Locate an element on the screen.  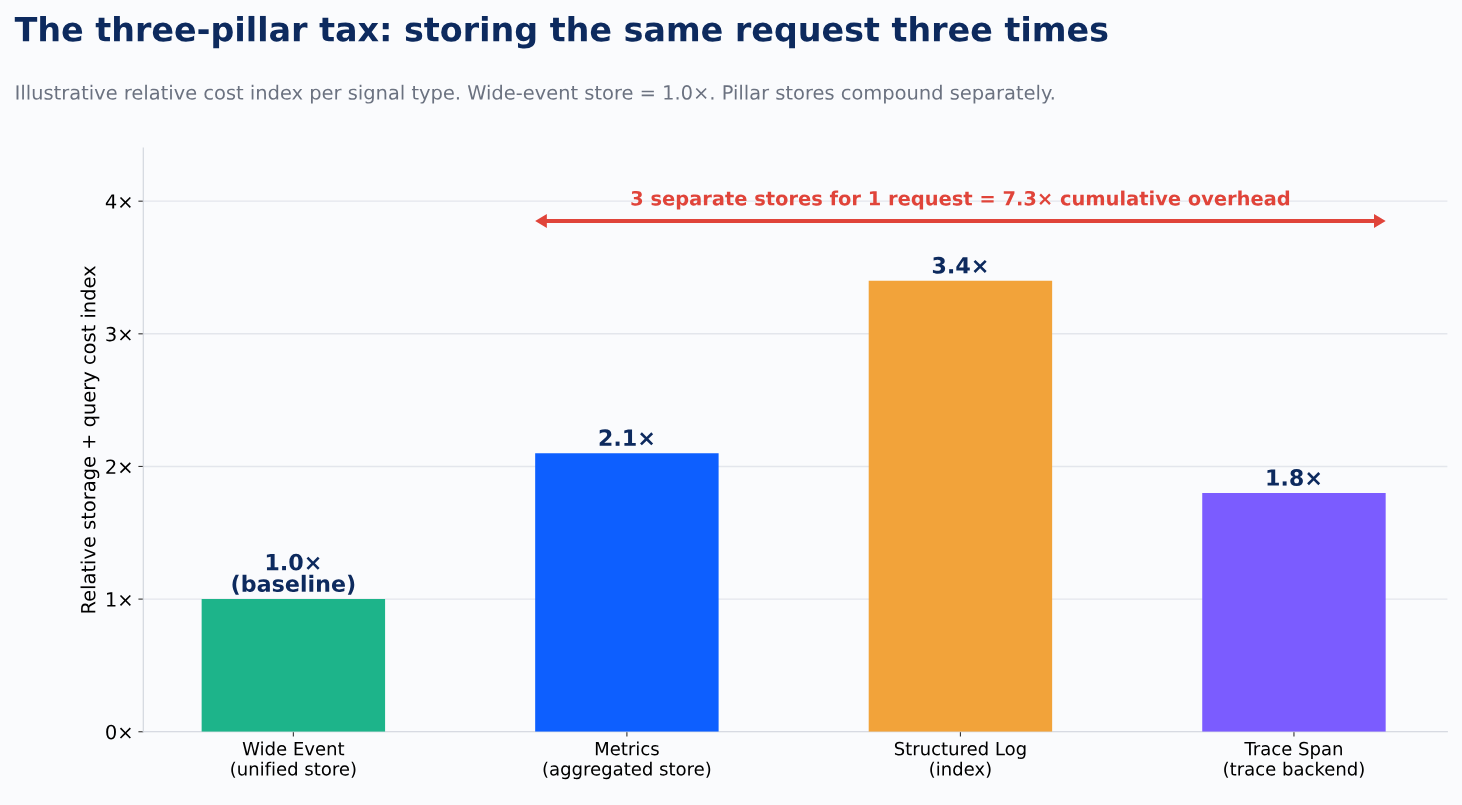
x-tick-label: Trace Span (trace backend) is located at coordinates (1294, 759).